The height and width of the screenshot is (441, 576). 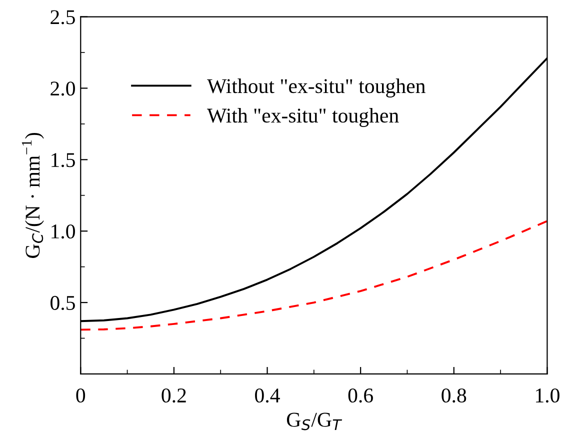 What do you see at coordinates (454, 395) in the screenshot?
I see `x-tick-label: 0.8` at bounding box center [454, 395].